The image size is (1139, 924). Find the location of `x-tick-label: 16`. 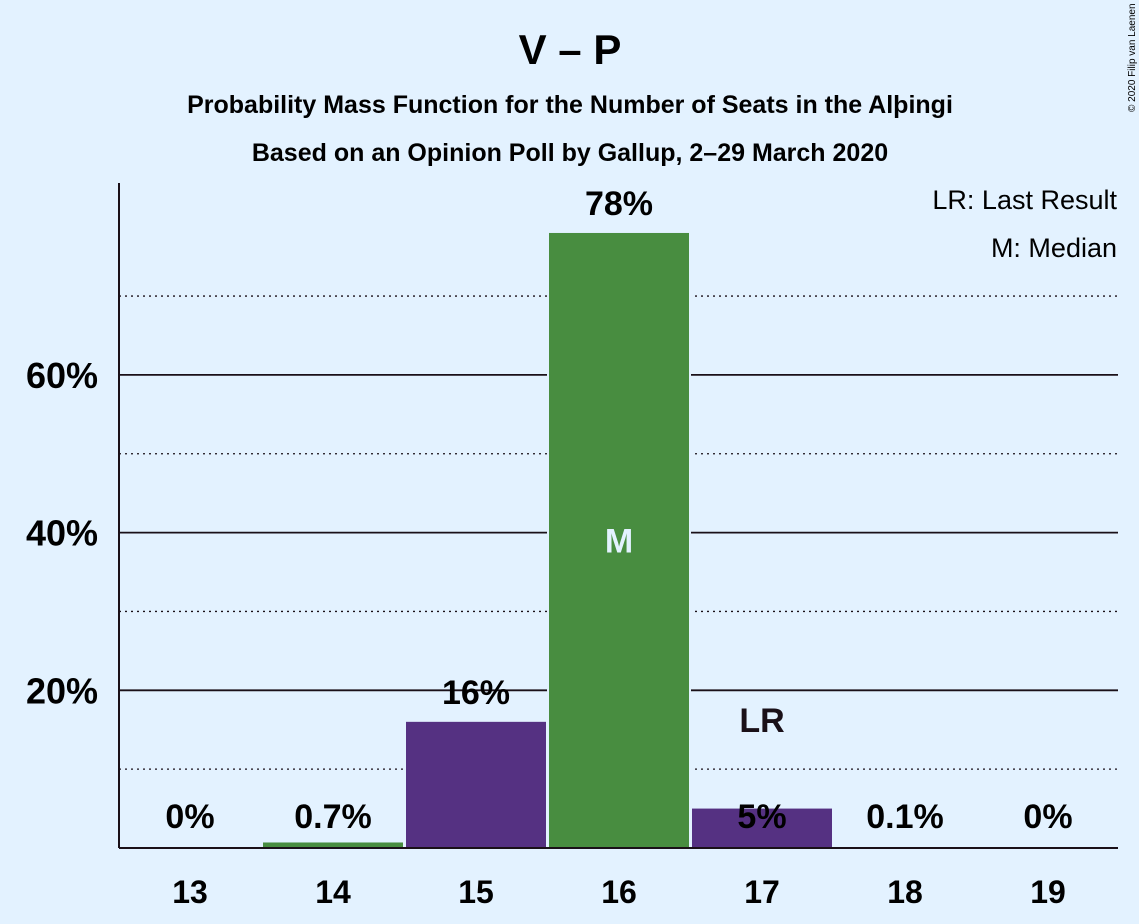

x-tick-label: 16 is located at coordinates (619, 892).